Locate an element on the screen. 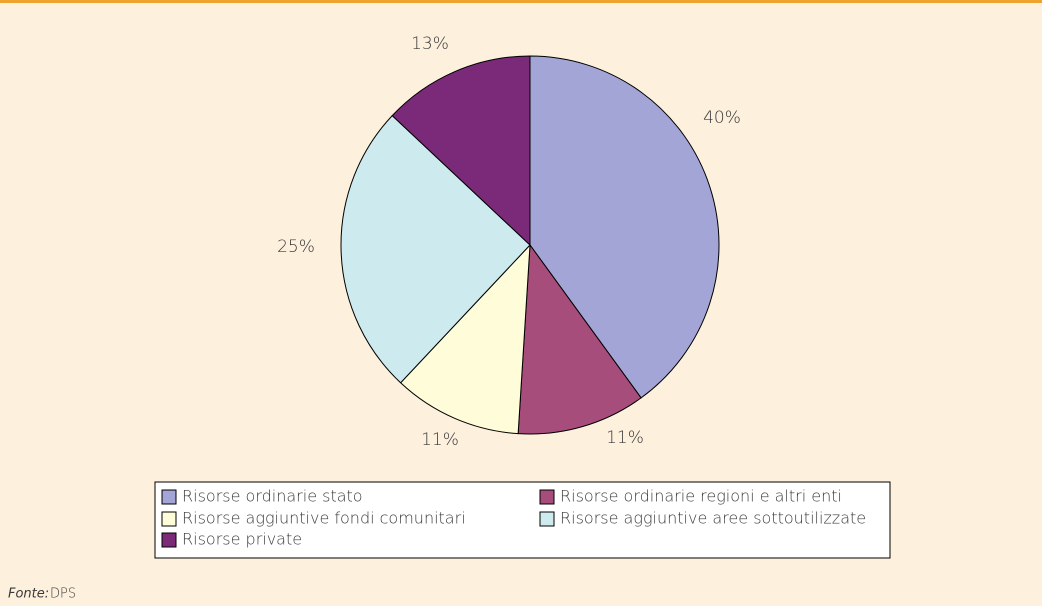  source-text: DPS is located at coordinates (63, 594).